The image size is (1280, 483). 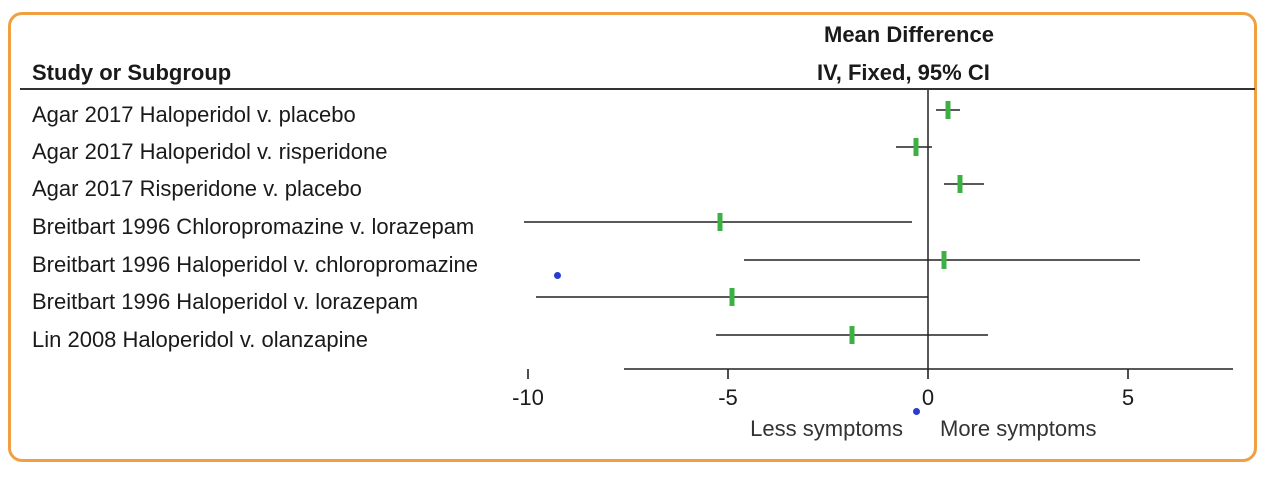 What do you see at coordinates (728, 397) in the screenshot?
I see `x-tick-label: -5` at bounding box center [728, 397].